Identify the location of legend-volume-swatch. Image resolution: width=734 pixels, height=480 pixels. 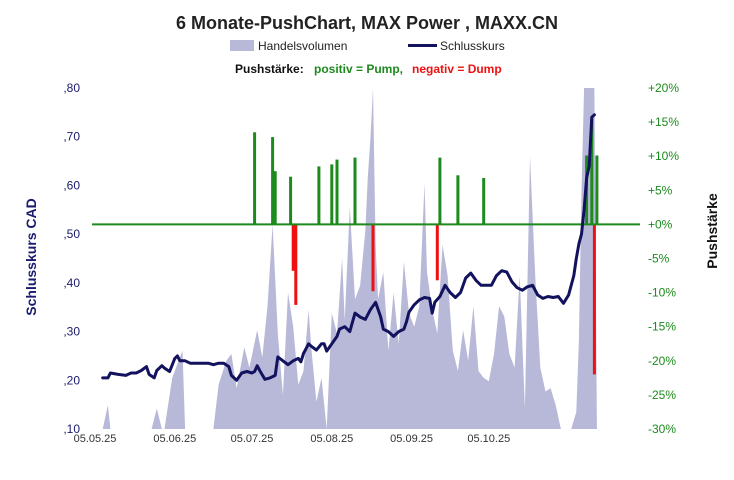
(242, 45).